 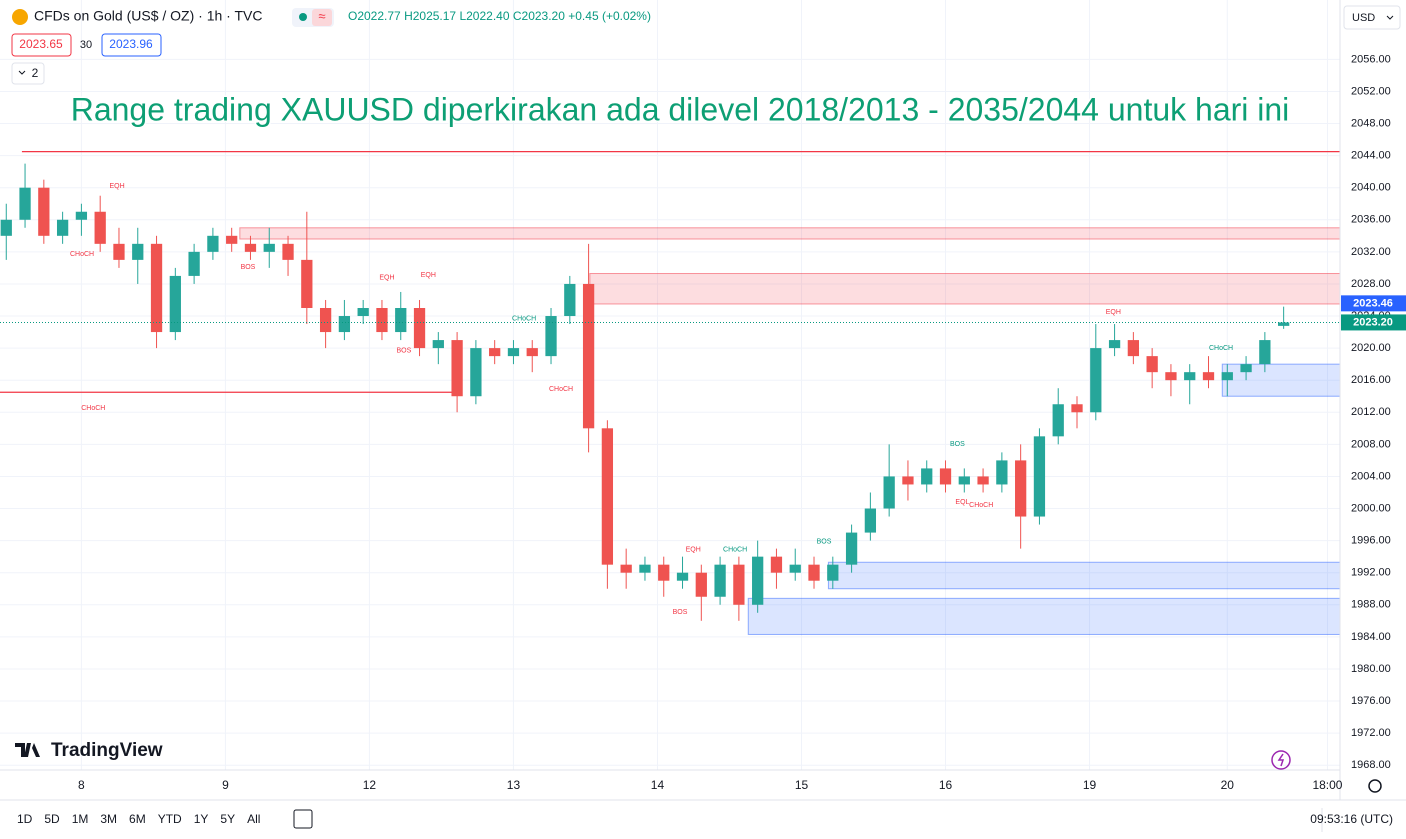 I want to click on x-tick-label: 15, so click(x=802, y=785).